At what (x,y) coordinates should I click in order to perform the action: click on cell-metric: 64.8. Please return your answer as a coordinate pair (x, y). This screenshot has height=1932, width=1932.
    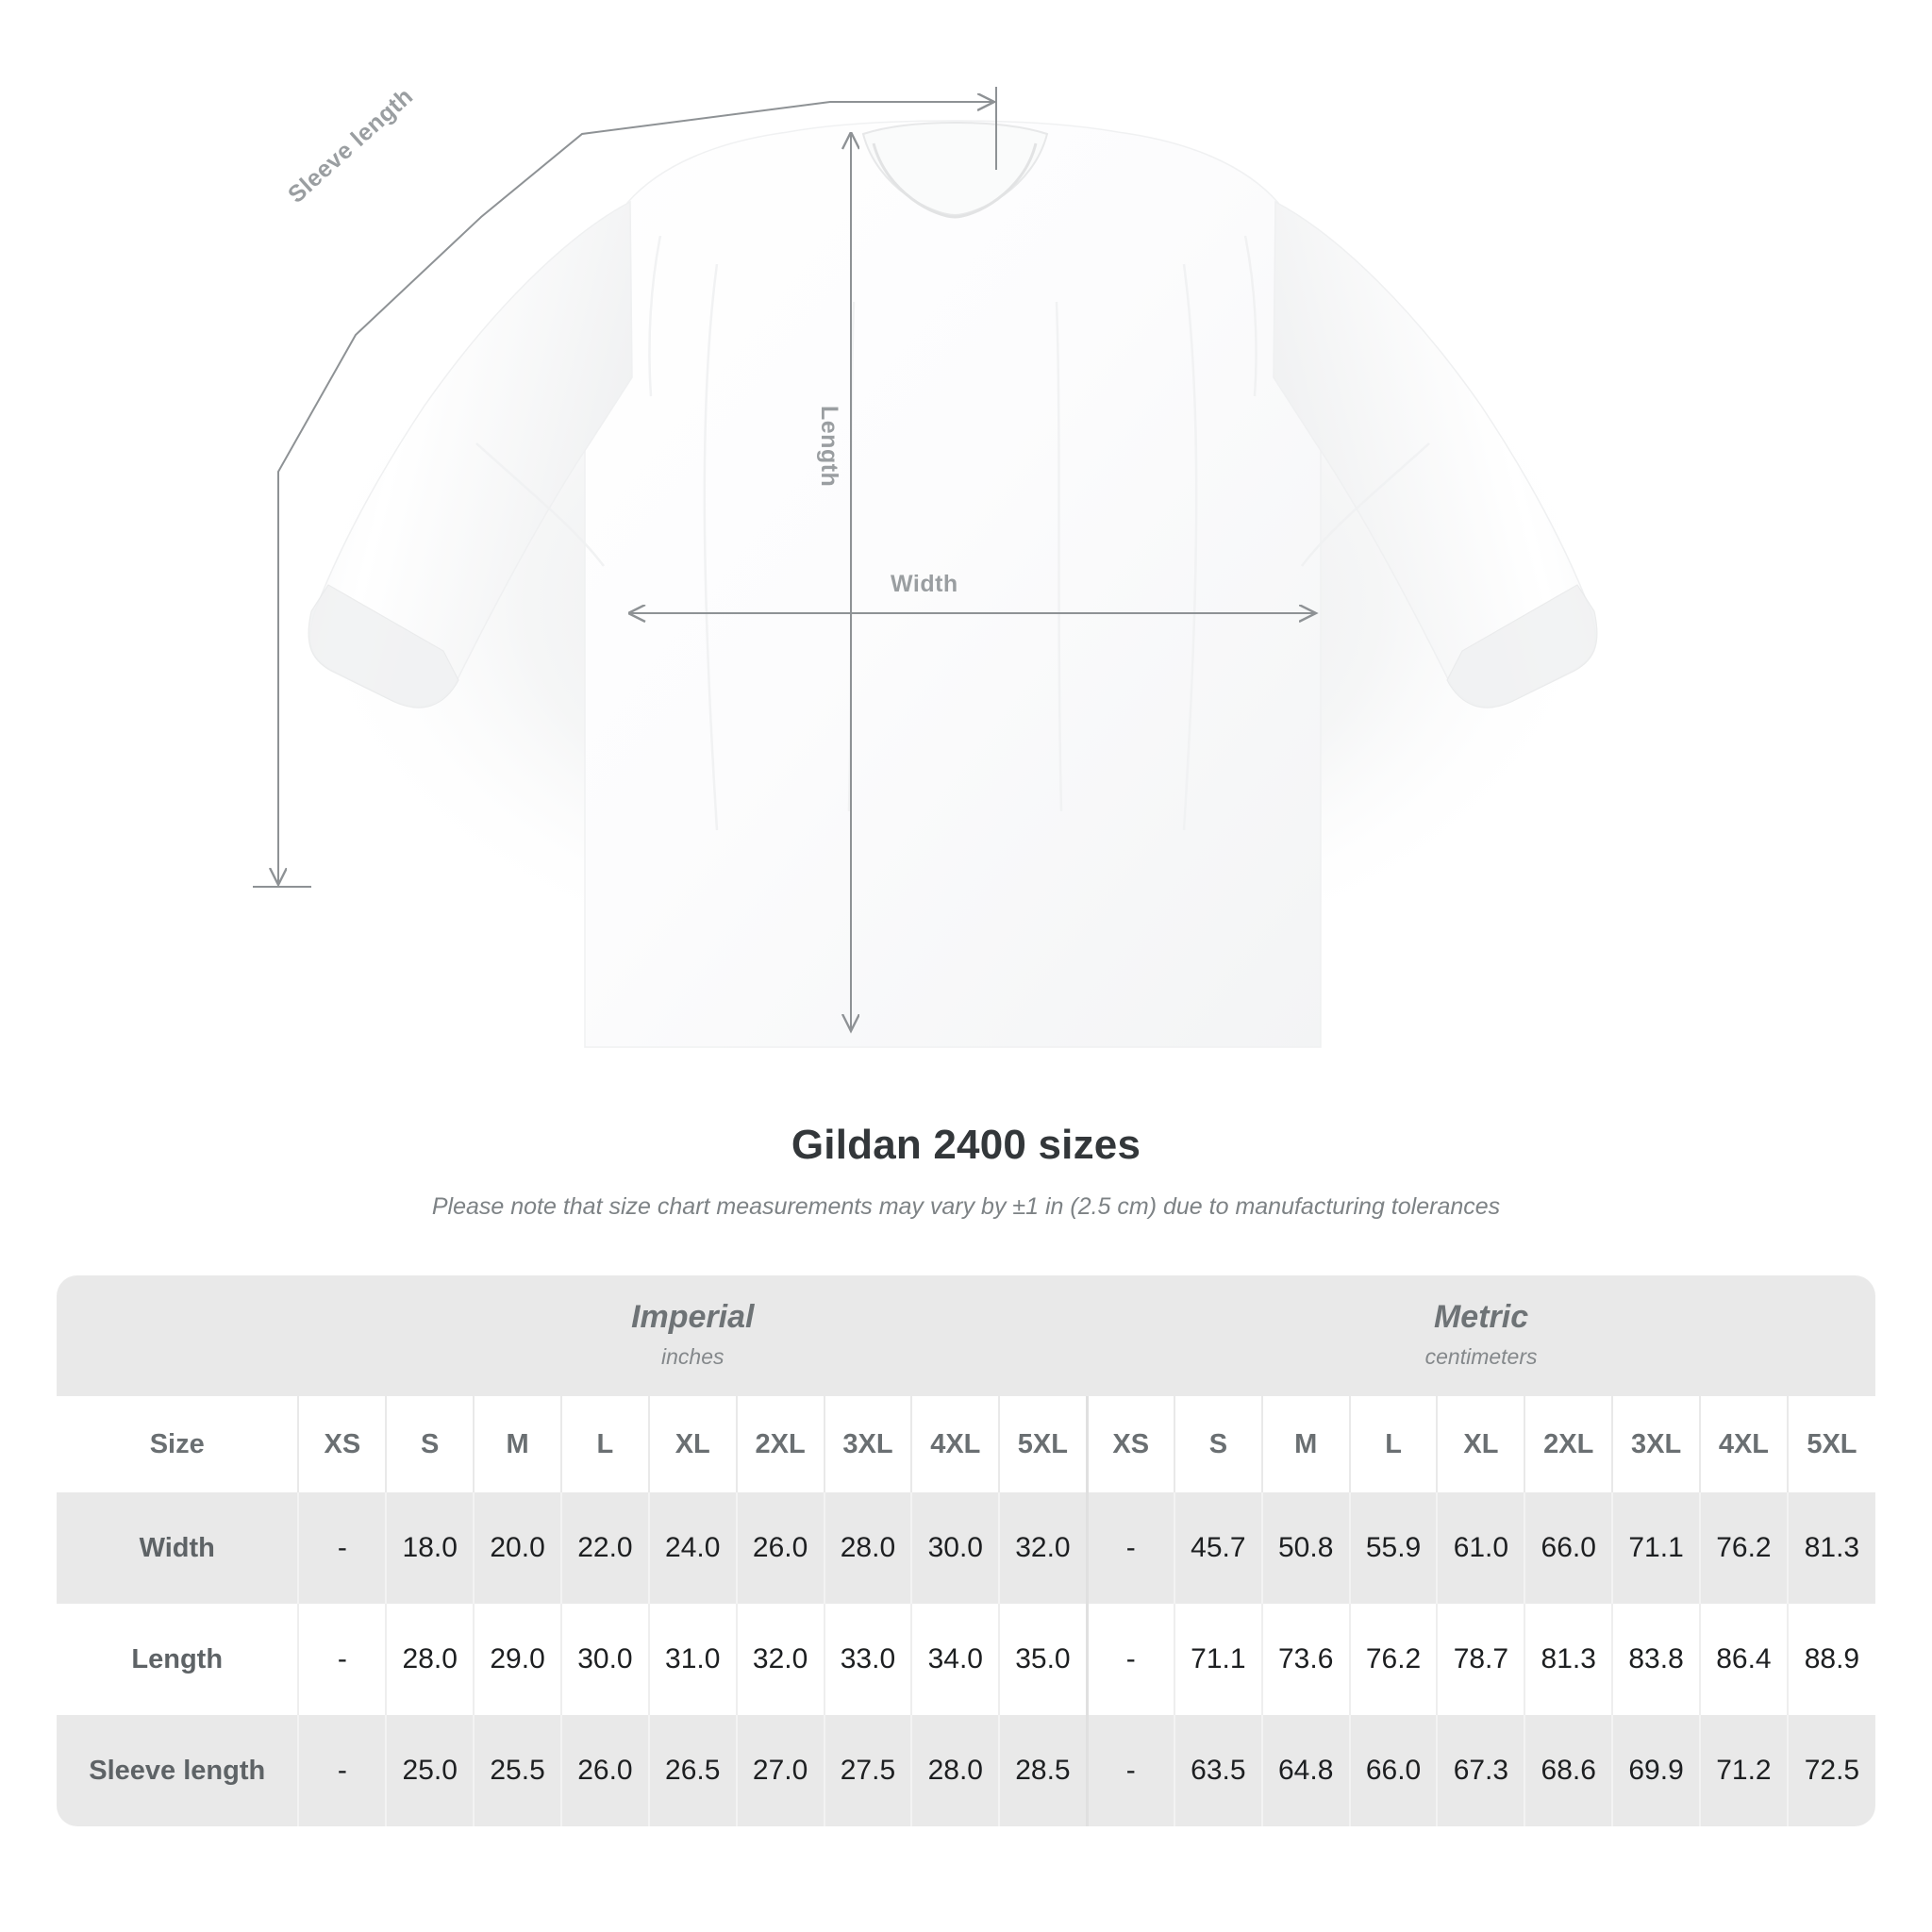
    Looking at the image, I should click on (1305, 1770).